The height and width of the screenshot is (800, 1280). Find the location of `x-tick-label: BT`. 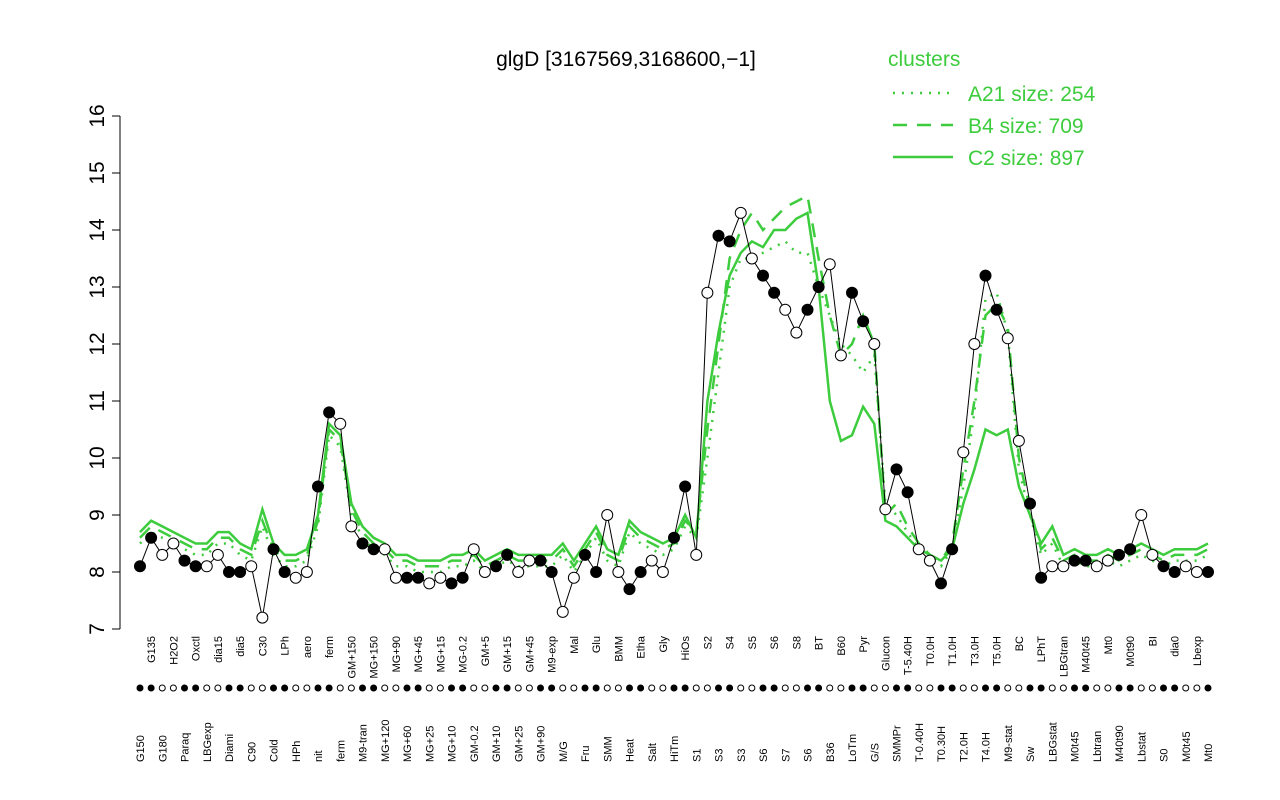

x-tick-label: BT is located at coordinates (820, 643).